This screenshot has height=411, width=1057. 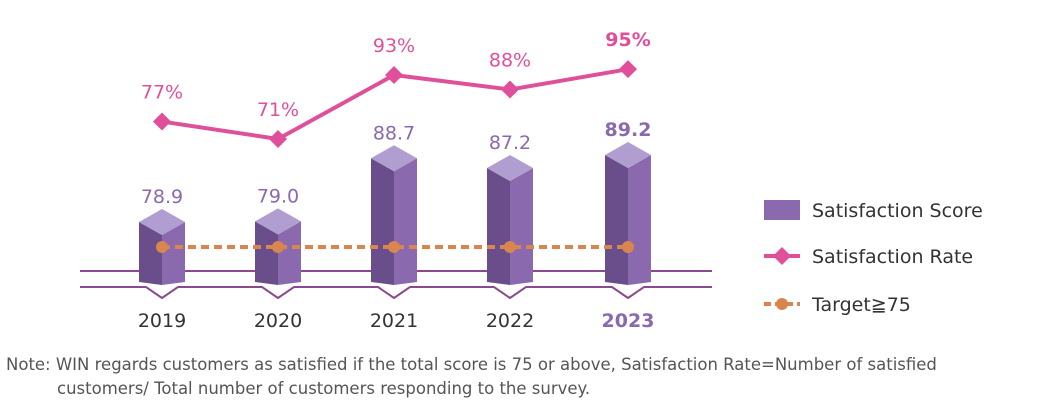 What do you see at coordinates (628, 321) in the screenshot?
I see `x-tick-2023: 2023` at bounding box center [628, 321].